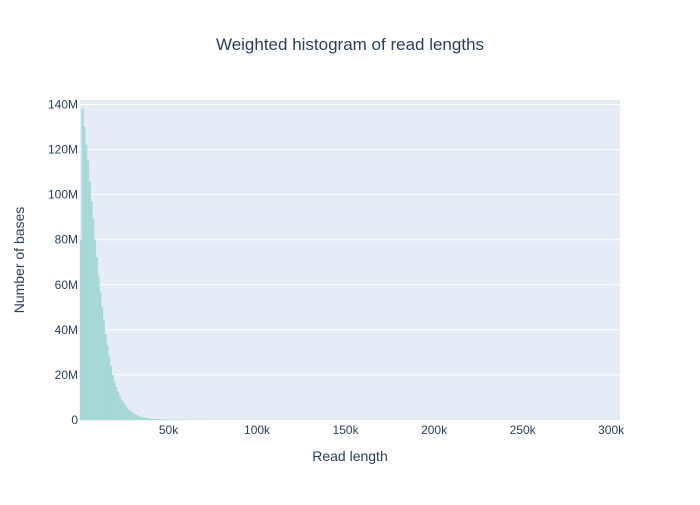  Describe the element at coordinates (63, 195) in the screenshot. I see `y-tick-label: 100M` at that location.